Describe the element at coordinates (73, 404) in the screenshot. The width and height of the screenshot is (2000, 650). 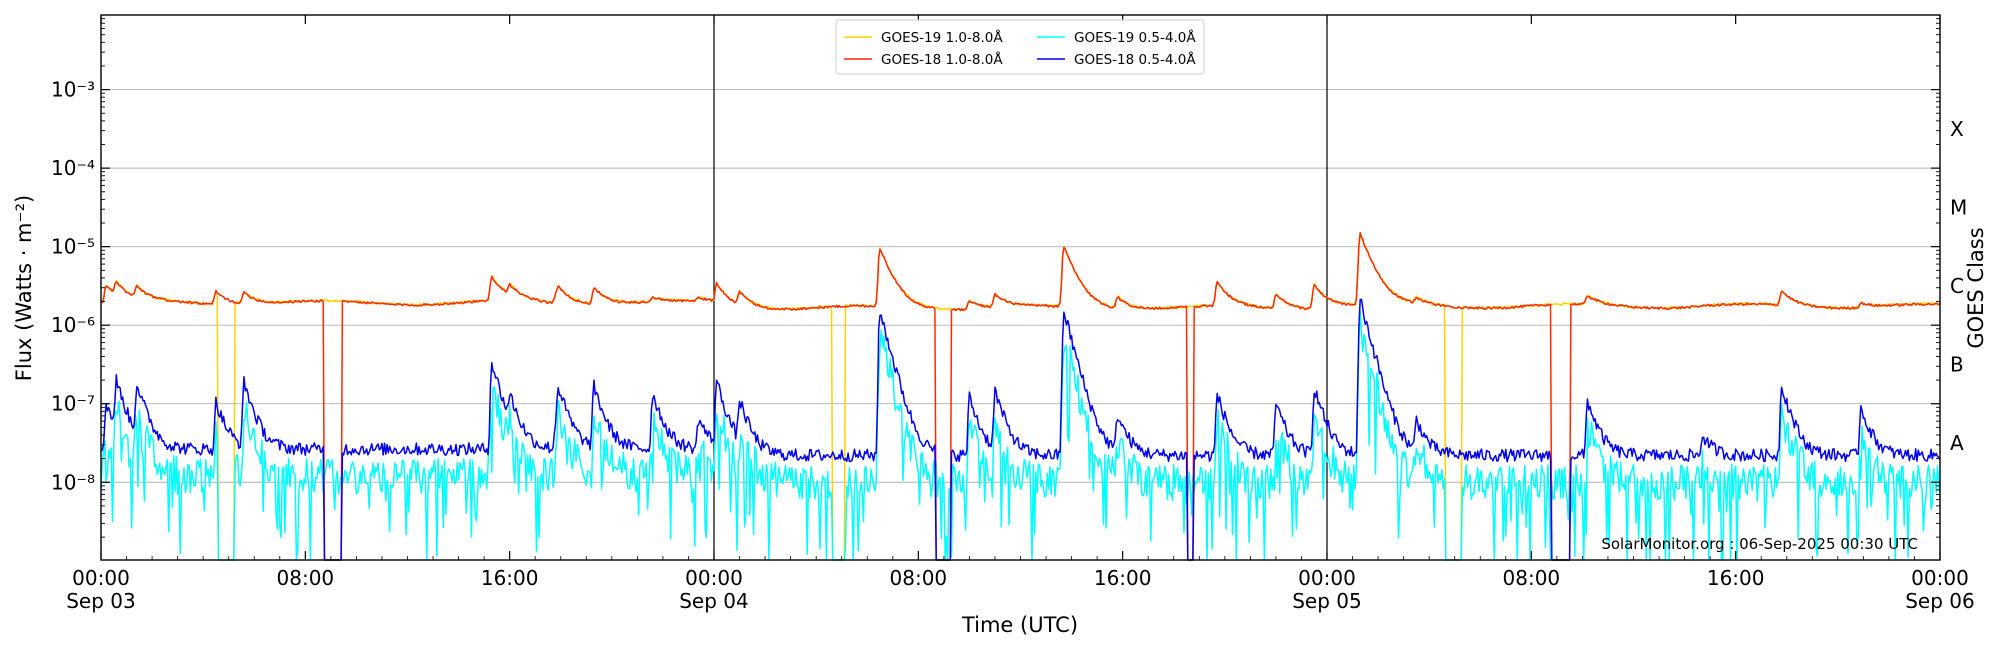
I see `y-tick-label: 10⁻⁷` at that location.